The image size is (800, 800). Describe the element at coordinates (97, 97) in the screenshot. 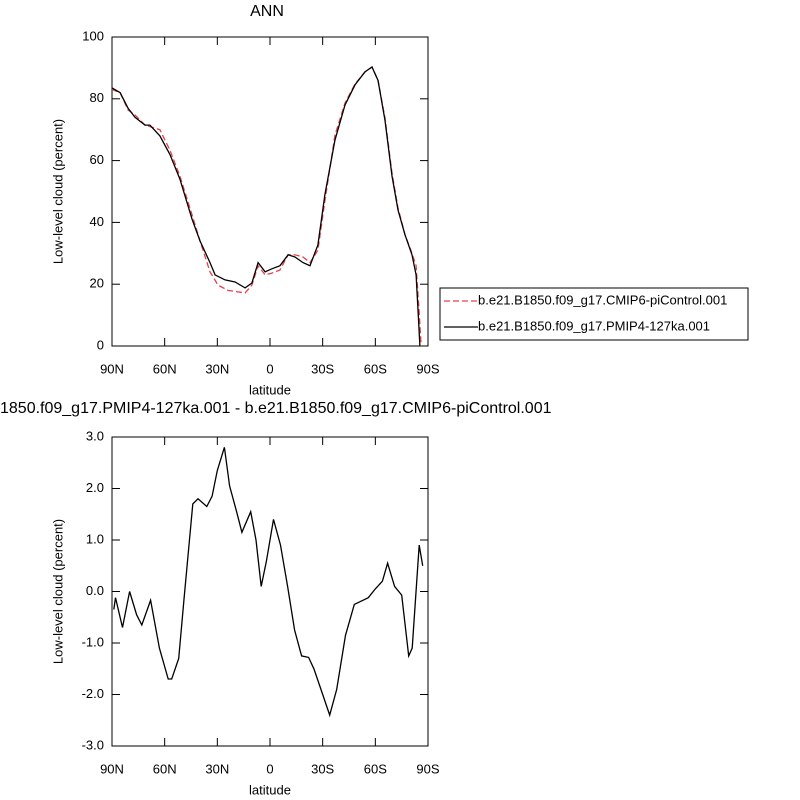

I see `y-tick-label: 80` at that location.